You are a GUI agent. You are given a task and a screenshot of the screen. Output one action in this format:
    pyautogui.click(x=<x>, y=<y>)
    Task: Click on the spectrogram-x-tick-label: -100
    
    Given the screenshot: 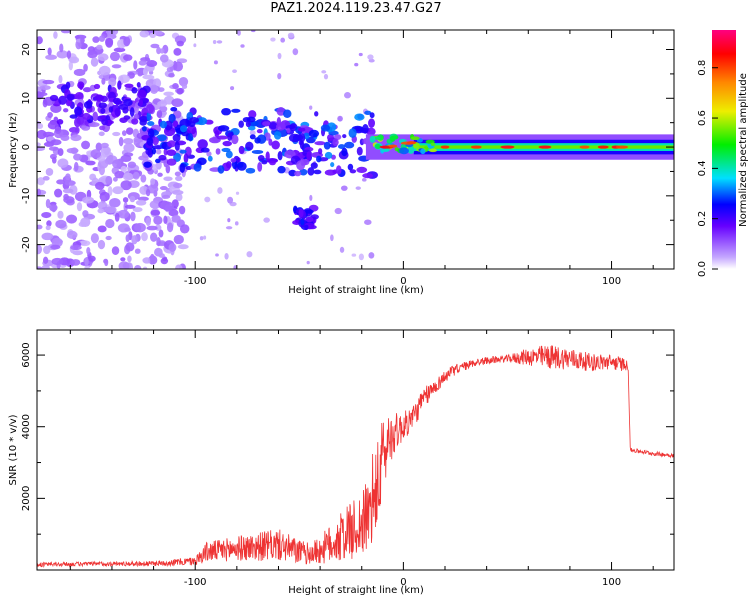 What is the action you would take?
    pyautogui.click(x=195, y=281)
    